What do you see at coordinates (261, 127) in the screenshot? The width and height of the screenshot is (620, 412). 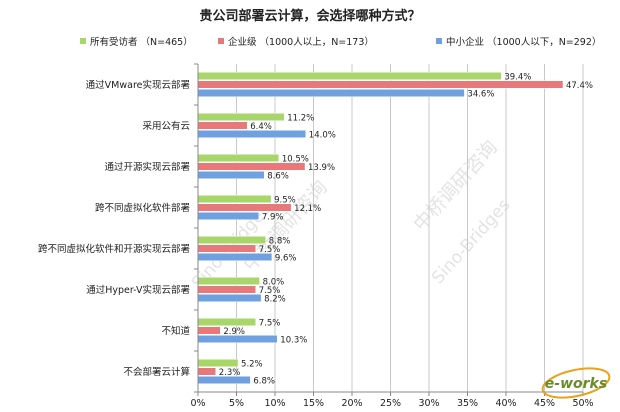 I see `bar-label-1-1: 6.4%` at bounding box center [261, 127].